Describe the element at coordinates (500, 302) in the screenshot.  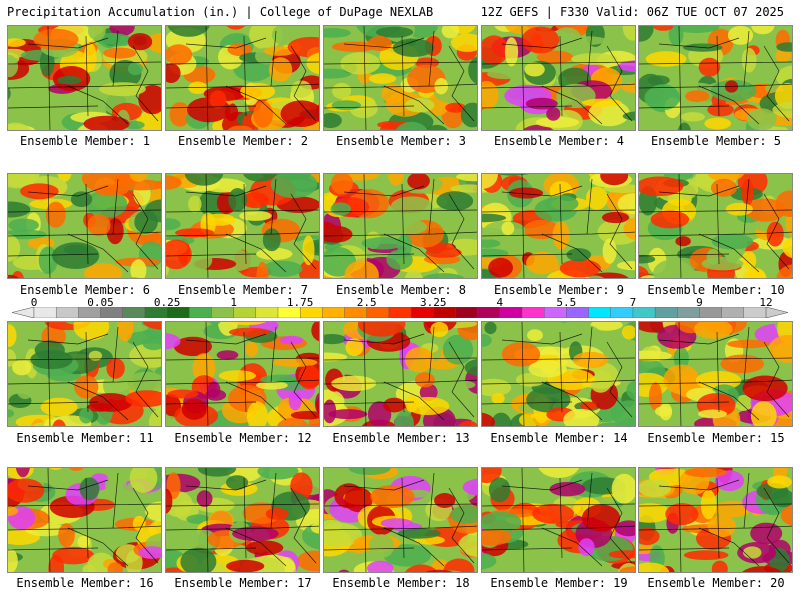
I see `legend-tick-label: 4` at that location.